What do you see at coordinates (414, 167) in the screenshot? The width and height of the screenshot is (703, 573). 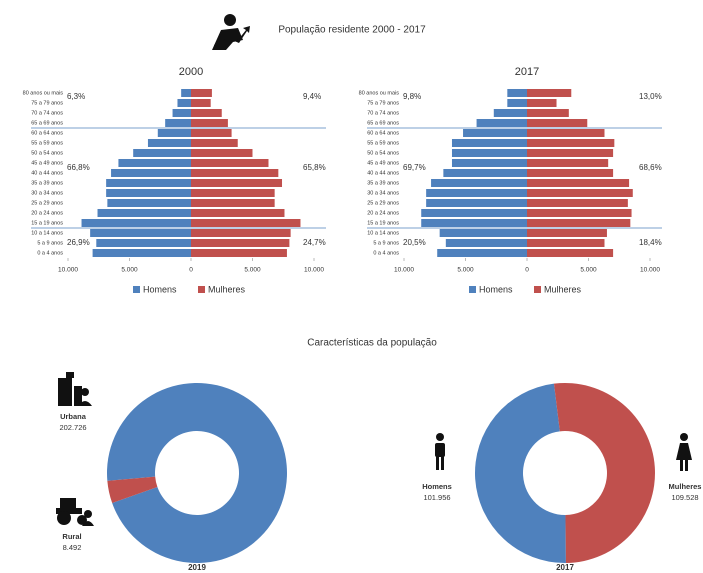 I see `share-label: 69,7%` at bounding box center [414, 167].